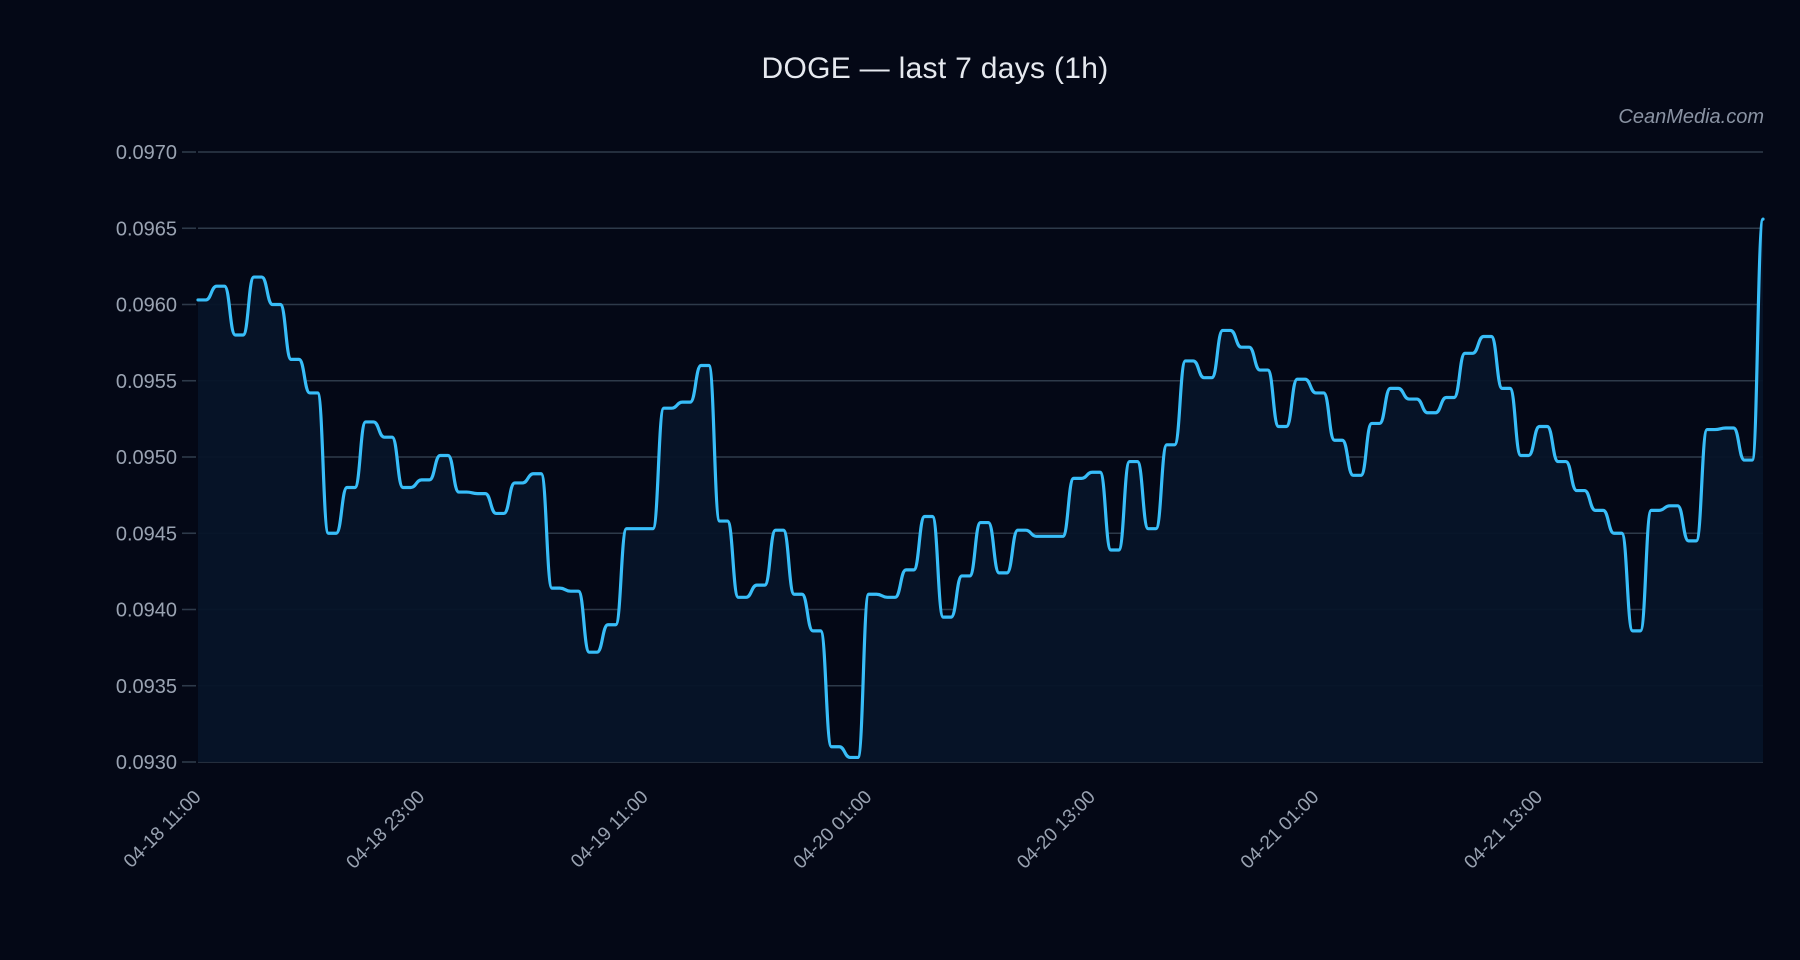 The width and height of the screenshot is (1800, 960). I want to click on x-tick-label: 04-20 13:00, so click(1056, 830).